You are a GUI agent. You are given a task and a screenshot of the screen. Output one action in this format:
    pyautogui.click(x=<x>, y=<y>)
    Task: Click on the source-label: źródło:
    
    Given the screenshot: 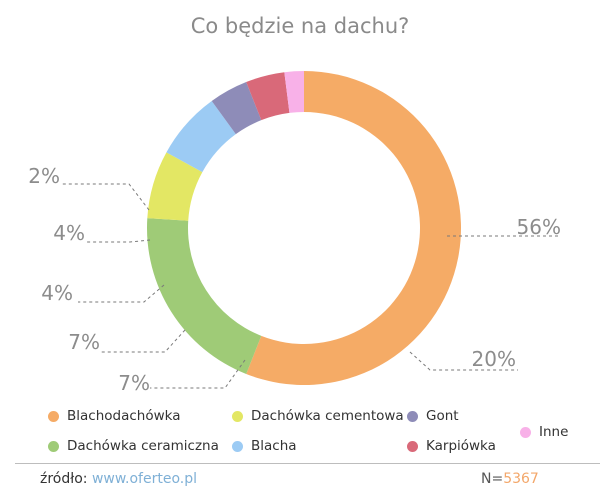 What is the action you would take?
    pyautogui.click(x=64, y=479)
    